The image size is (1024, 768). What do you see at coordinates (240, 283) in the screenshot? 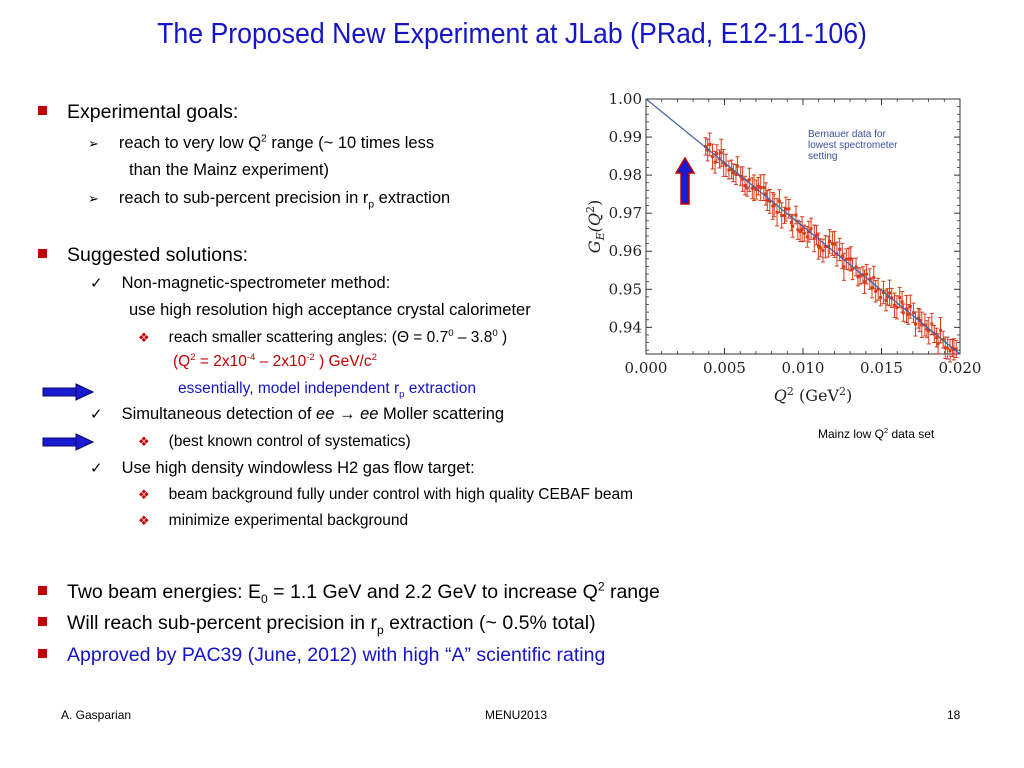
I see `solution-1: ✓ Non-magnetic-spectrometer method:` at bounding box center [240, 283].